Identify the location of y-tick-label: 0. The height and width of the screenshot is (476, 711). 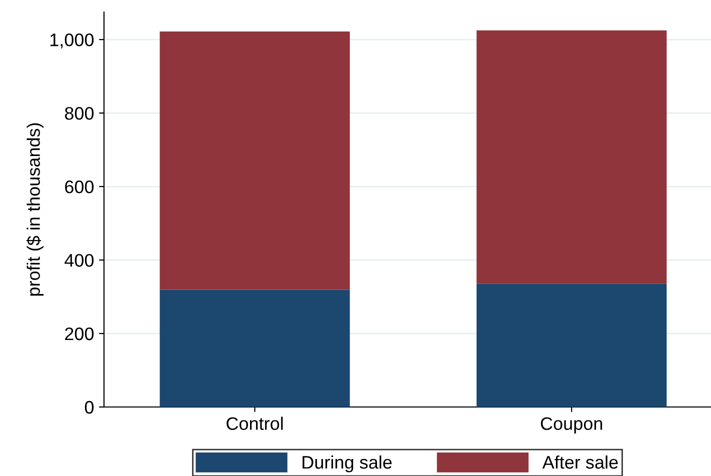
(89, 407).